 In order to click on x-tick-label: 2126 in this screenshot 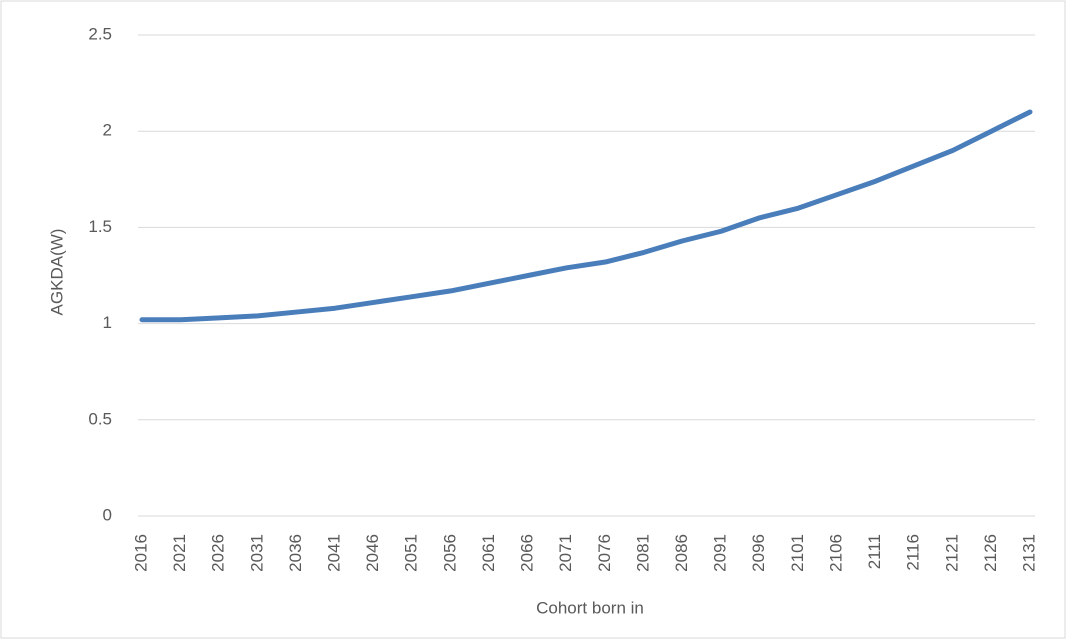, I will do `click(990, 553)`.